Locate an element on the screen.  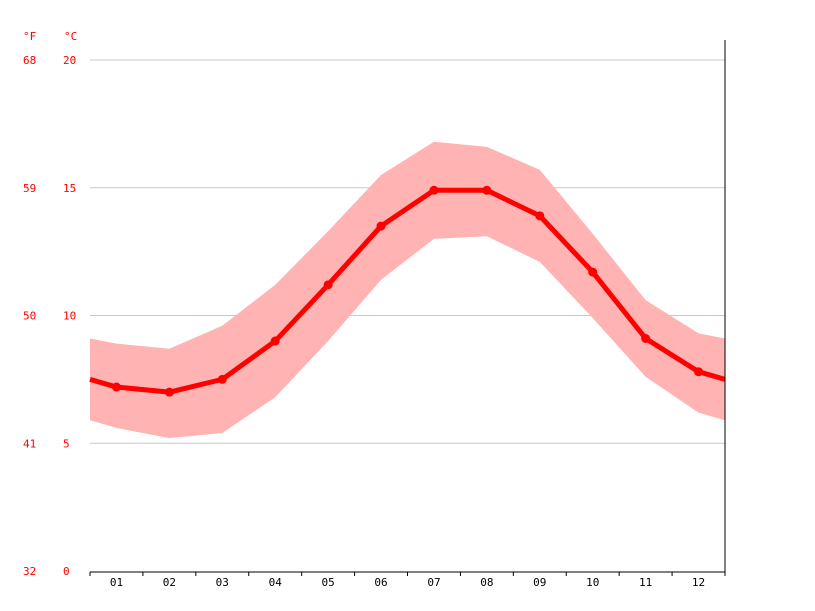
x-tick-label: 09 is located at coordinates (539, 582).